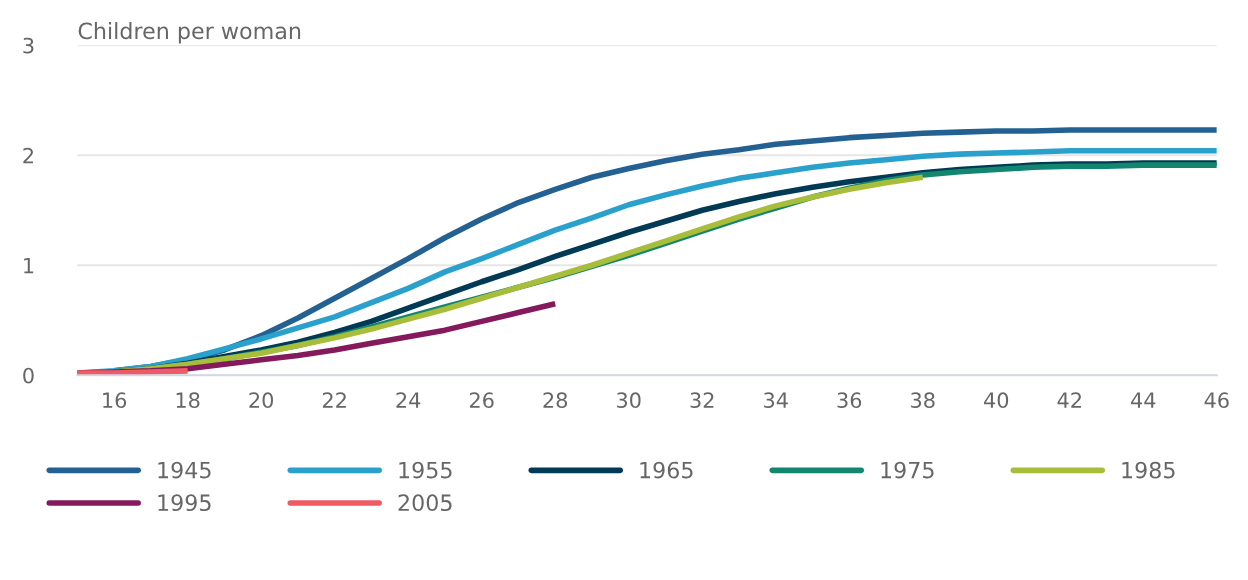  Describe the element at coordinates (261, 400) in the screenshot. I see `x-tick-label: 20` at that location.